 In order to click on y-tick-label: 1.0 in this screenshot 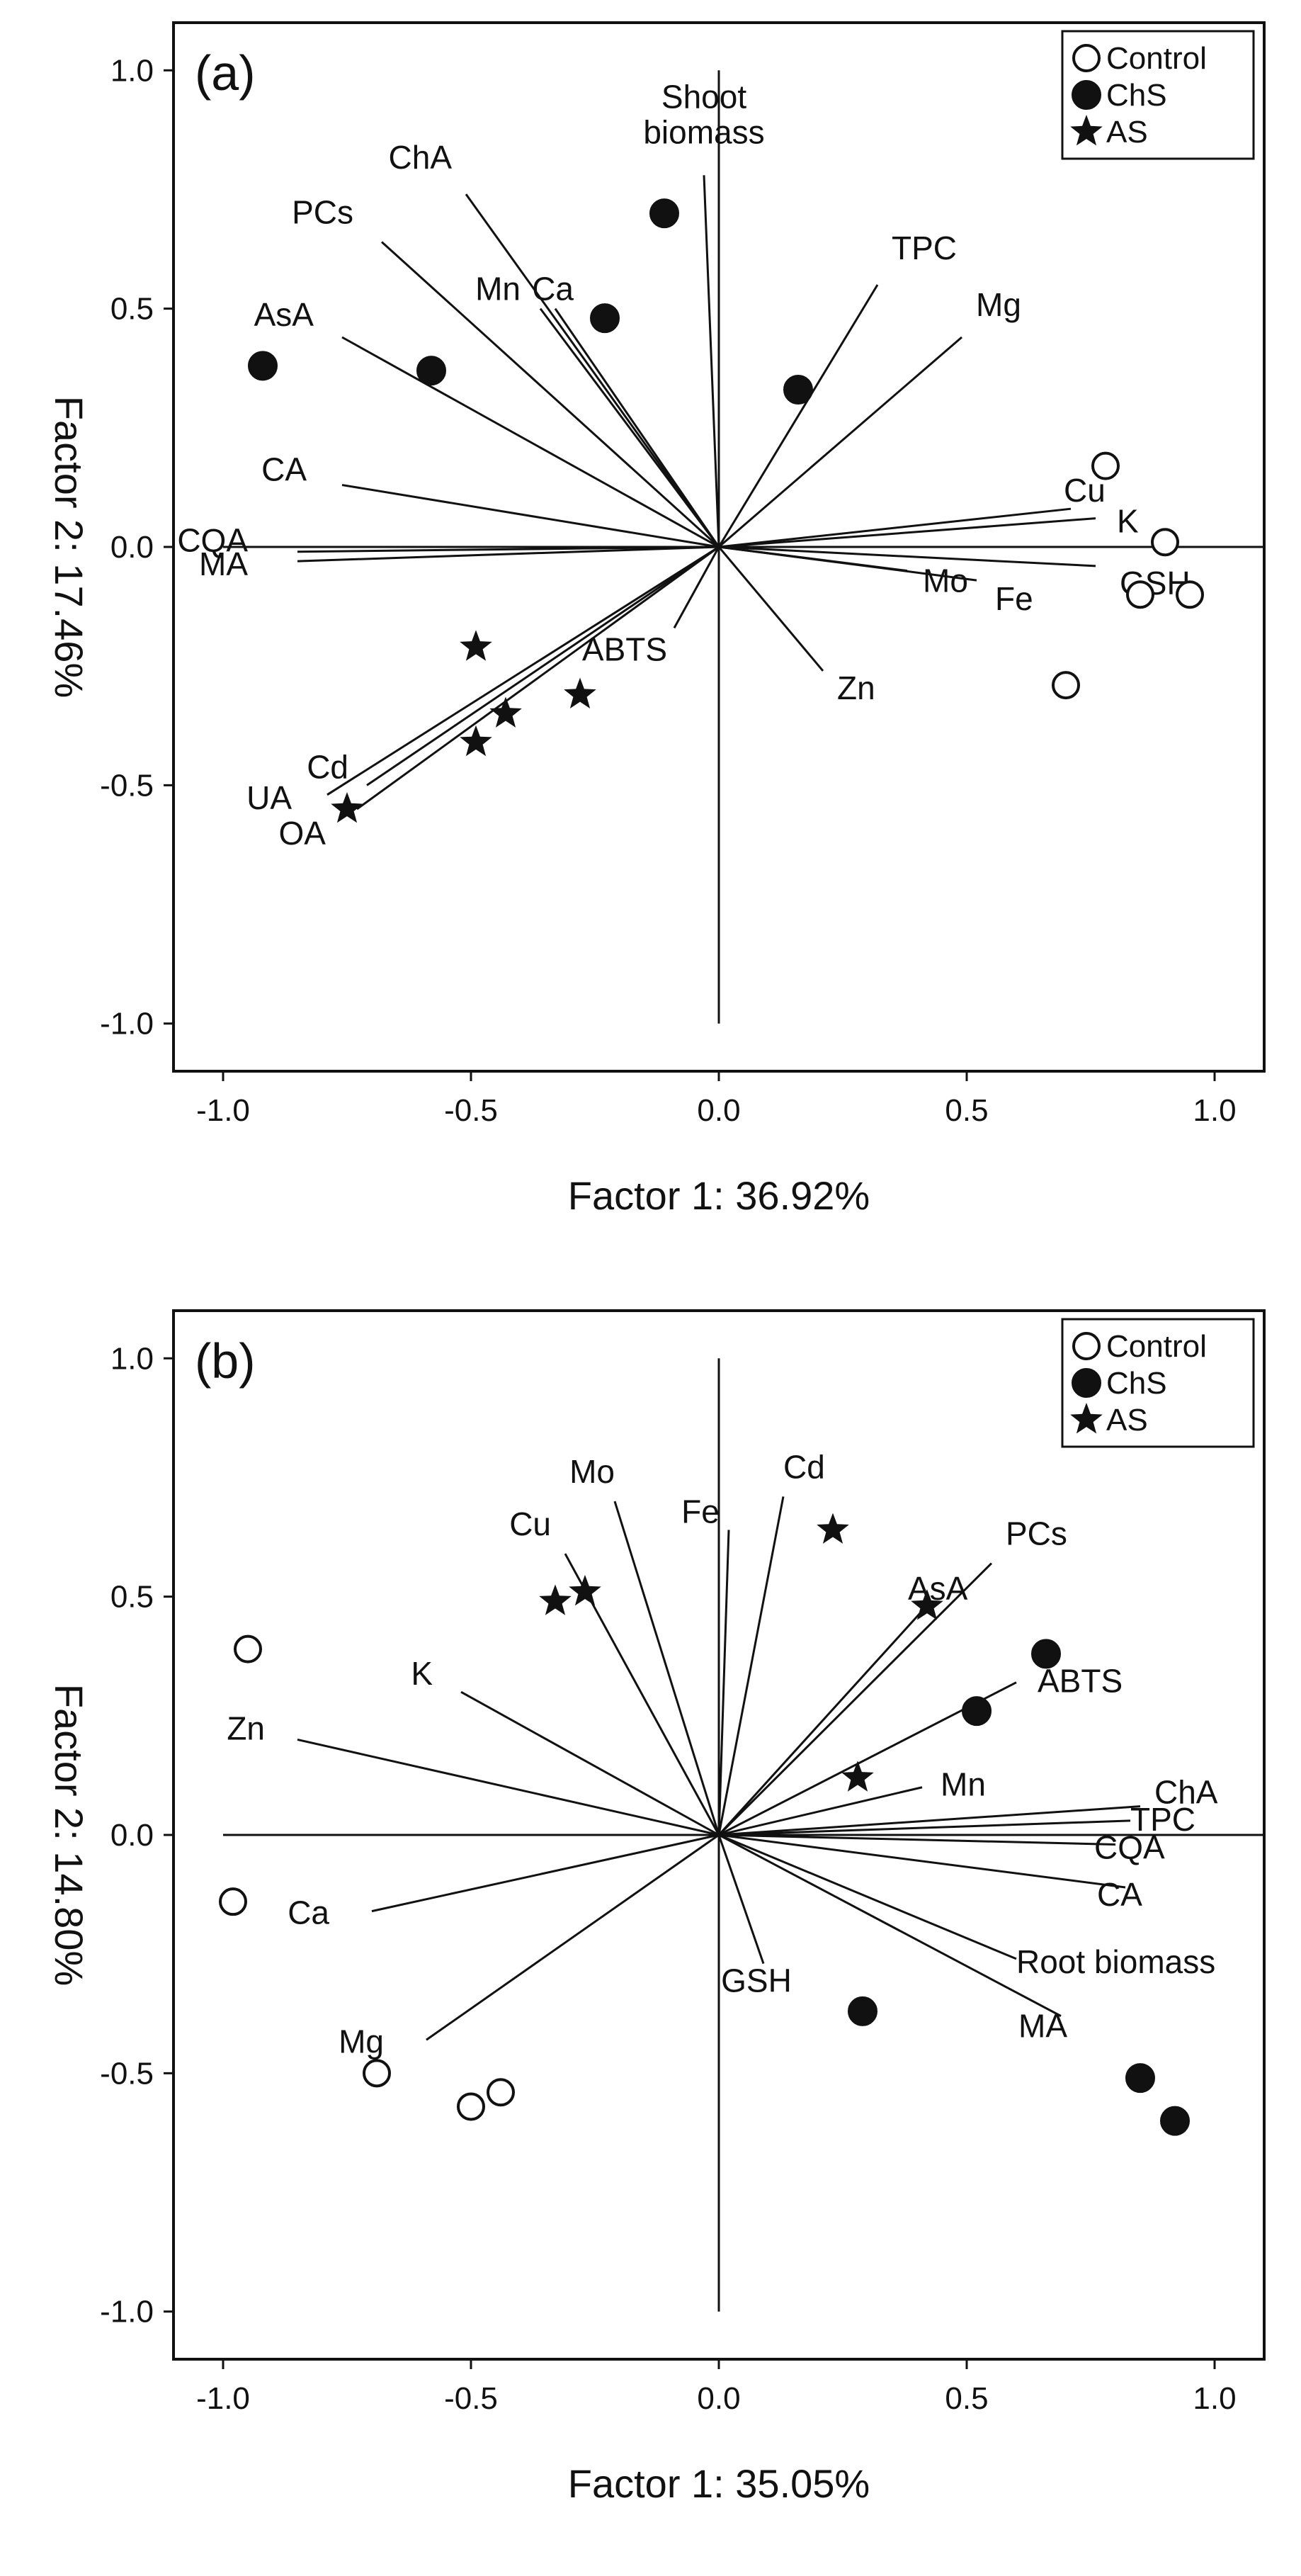, I will do `click(132, 70)`.